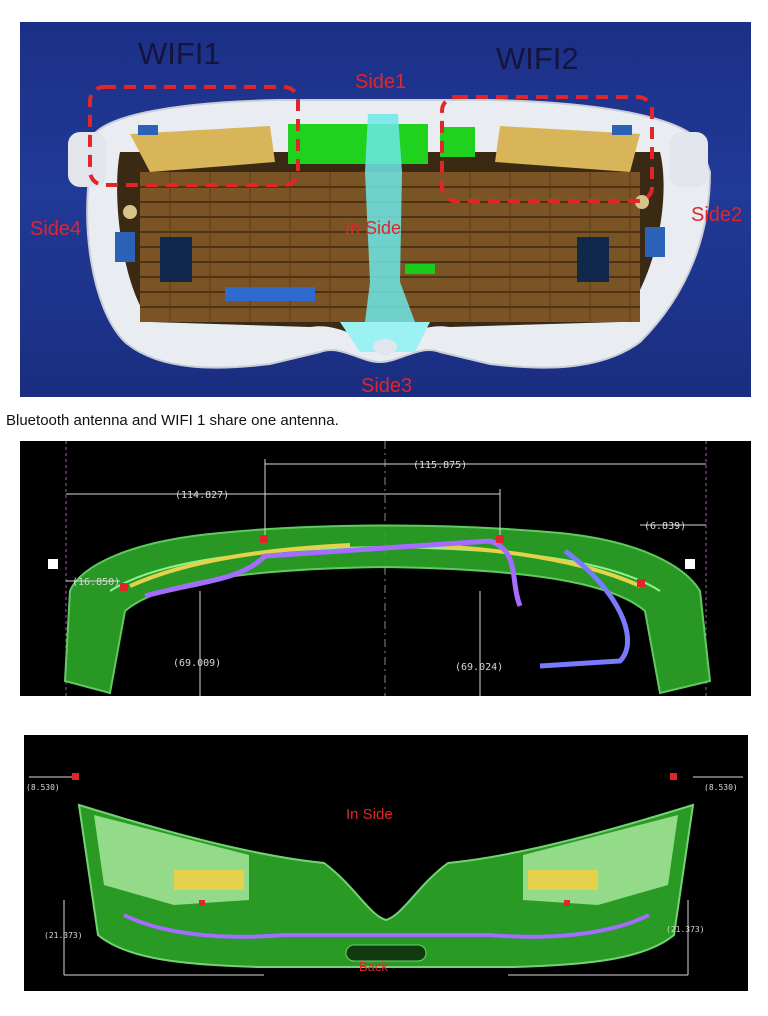  Describe the element at coordinates (373, 228) in the screenshot. I see `in-side-label: In Side` at that location.